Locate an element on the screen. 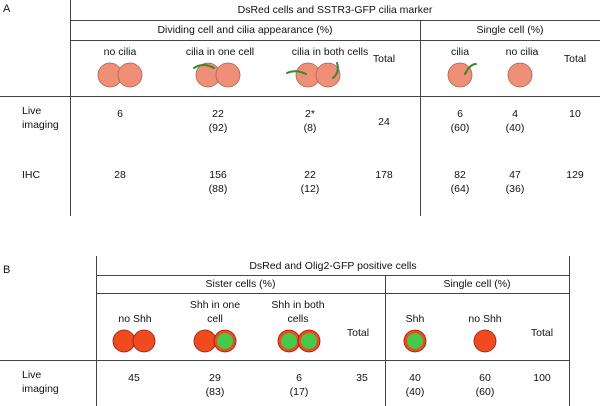  panel-a-live-cilia: 6 (60) is located at coordinates (460, 121).